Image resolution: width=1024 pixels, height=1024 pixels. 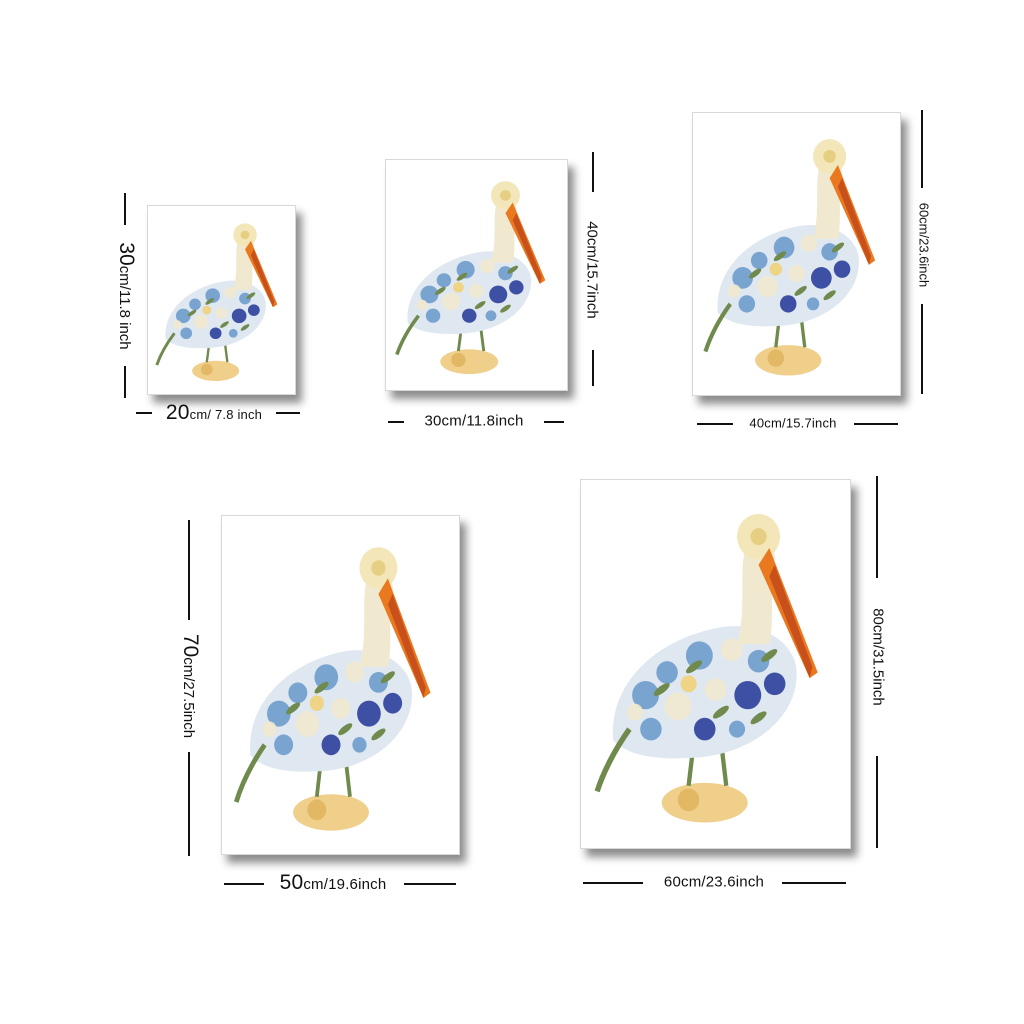 What do you see at coordinates (190, 686) in the screenshot?
I see `height-label-50x70: 70cm/27.5inch` at bounding box center [190, 686].